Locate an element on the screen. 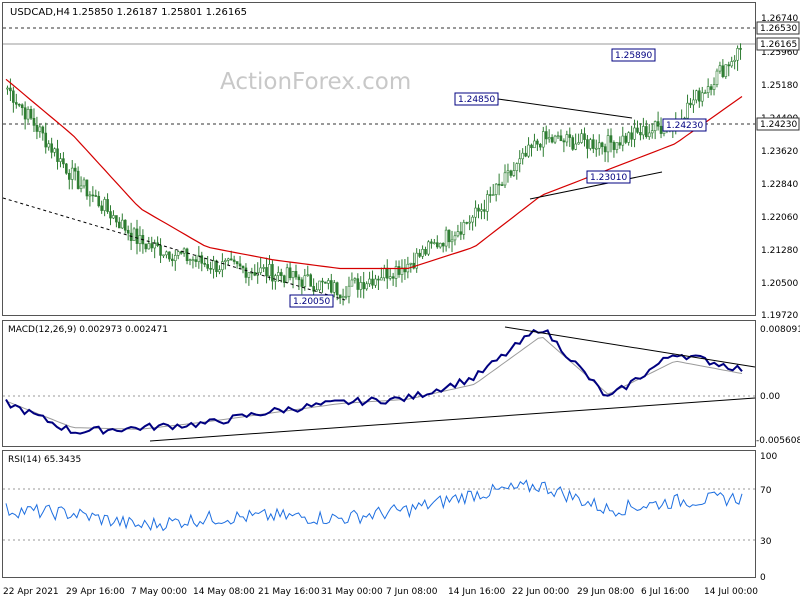 The height and width of the screenshot is (600, 800). x-tick: 14 Jun 16:00 is located at coordinates (476, 592).